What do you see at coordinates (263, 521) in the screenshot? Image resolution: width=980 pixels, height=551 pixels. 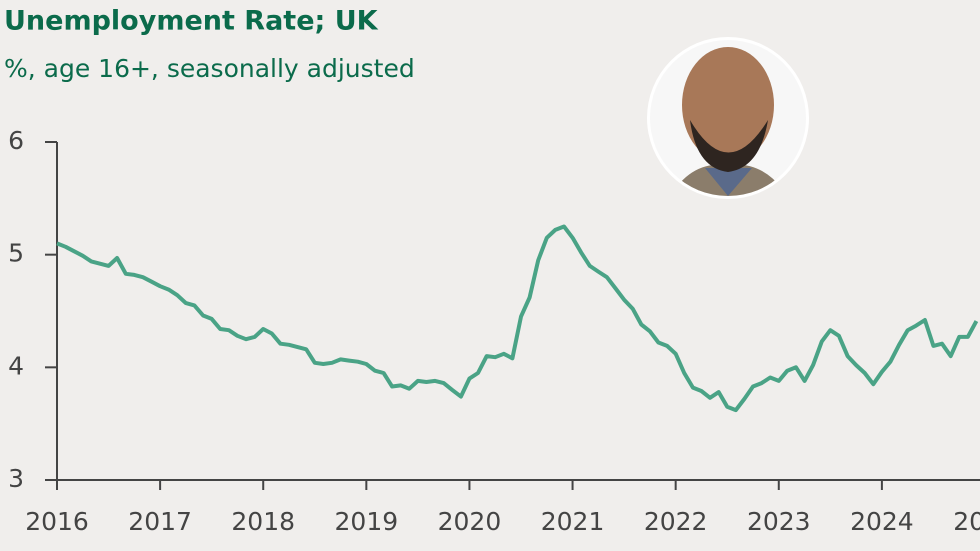 I see `x-tick-label: 2018` at bounding box center [263, 521].